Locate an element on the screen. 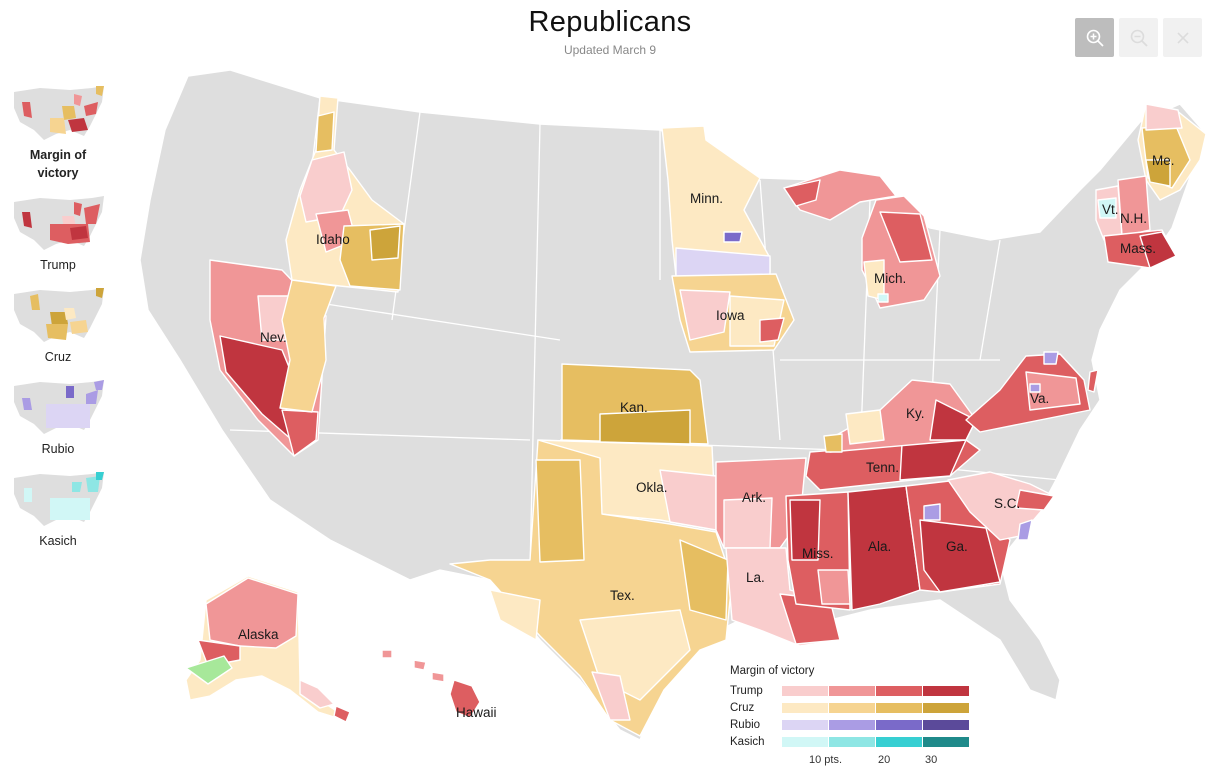 This screenshot has width=1220, height=775. thumb-kasich: Kasich is located at coordinates (58, 510).